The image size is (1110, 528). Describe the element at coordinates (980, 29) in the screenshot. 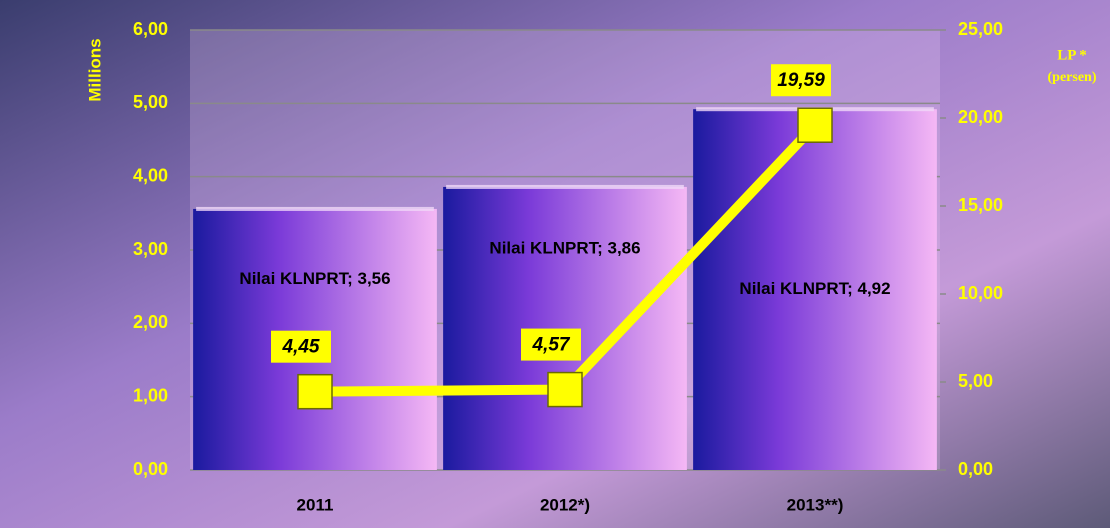

I see `y2-tick-label: 25,00` at that location.